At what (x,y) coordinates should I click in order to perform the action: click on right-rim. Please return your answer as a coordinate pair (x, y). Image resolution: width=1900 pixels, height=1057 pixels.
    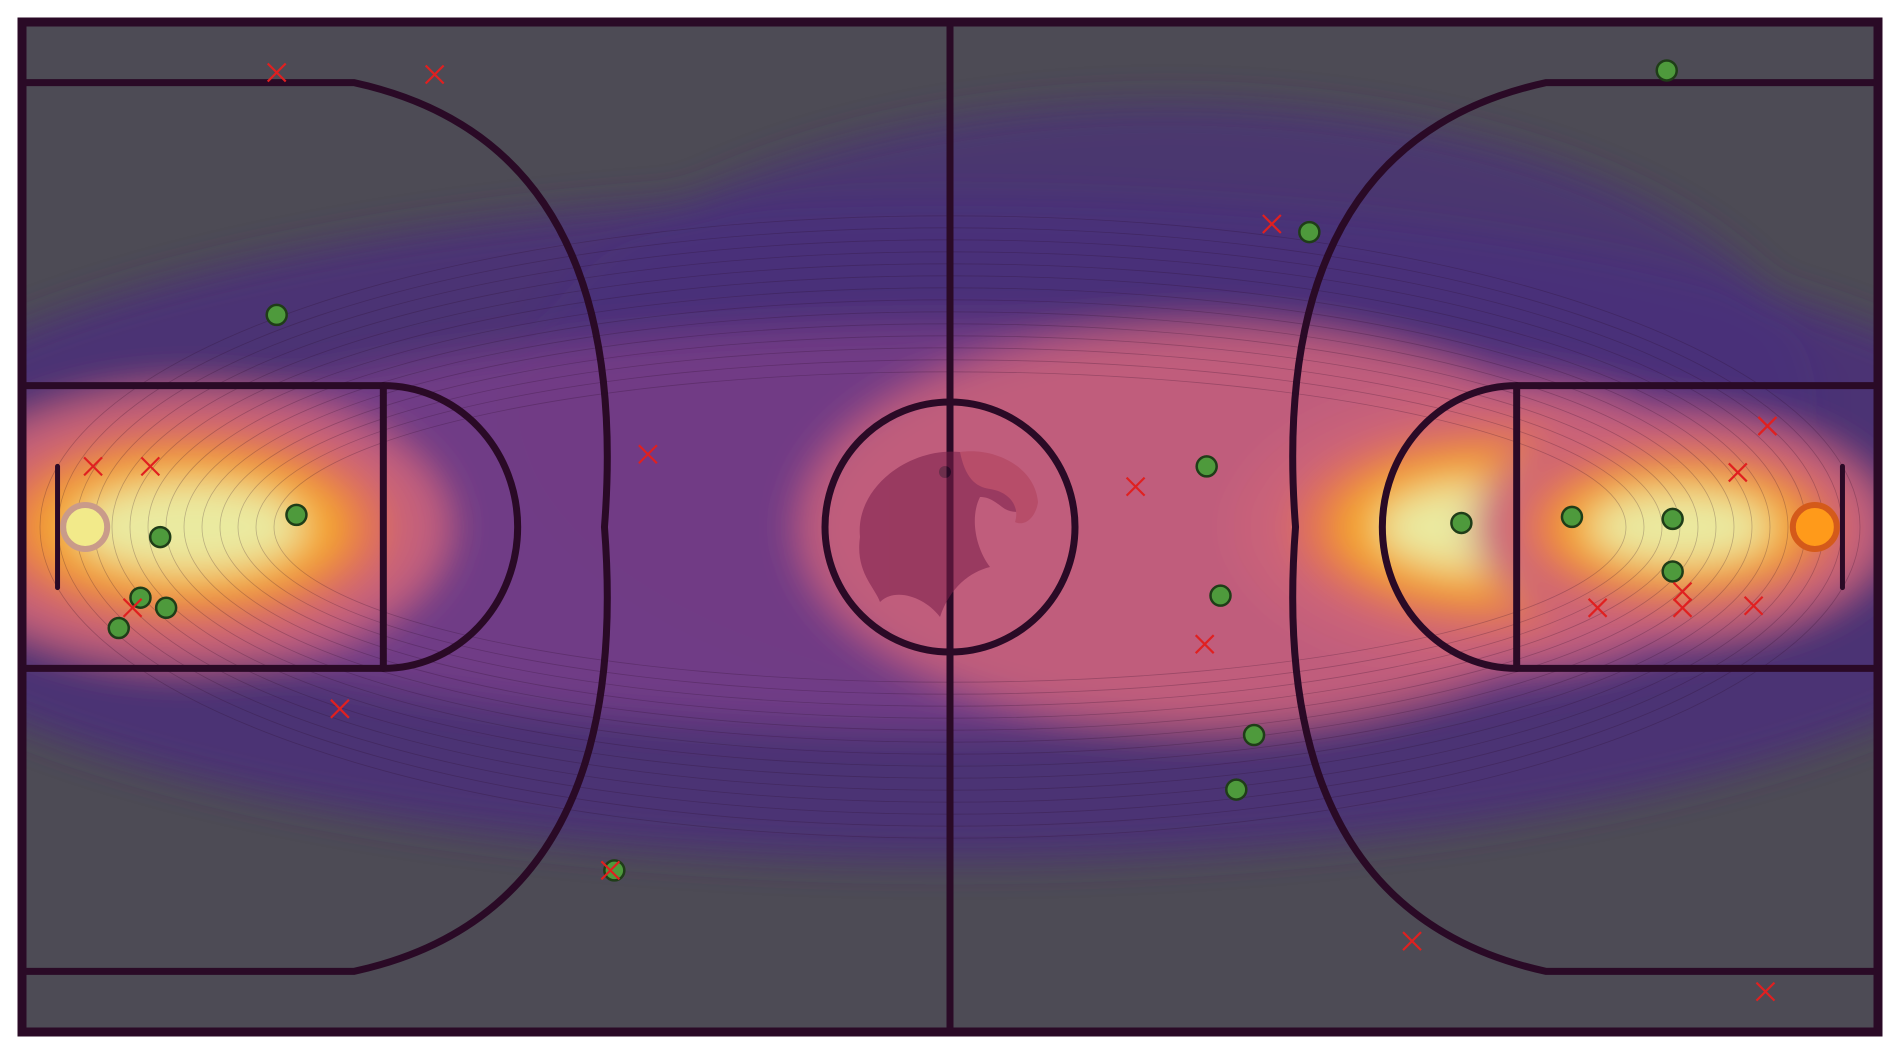
    Looking at the image, I should click on (1814, 527).